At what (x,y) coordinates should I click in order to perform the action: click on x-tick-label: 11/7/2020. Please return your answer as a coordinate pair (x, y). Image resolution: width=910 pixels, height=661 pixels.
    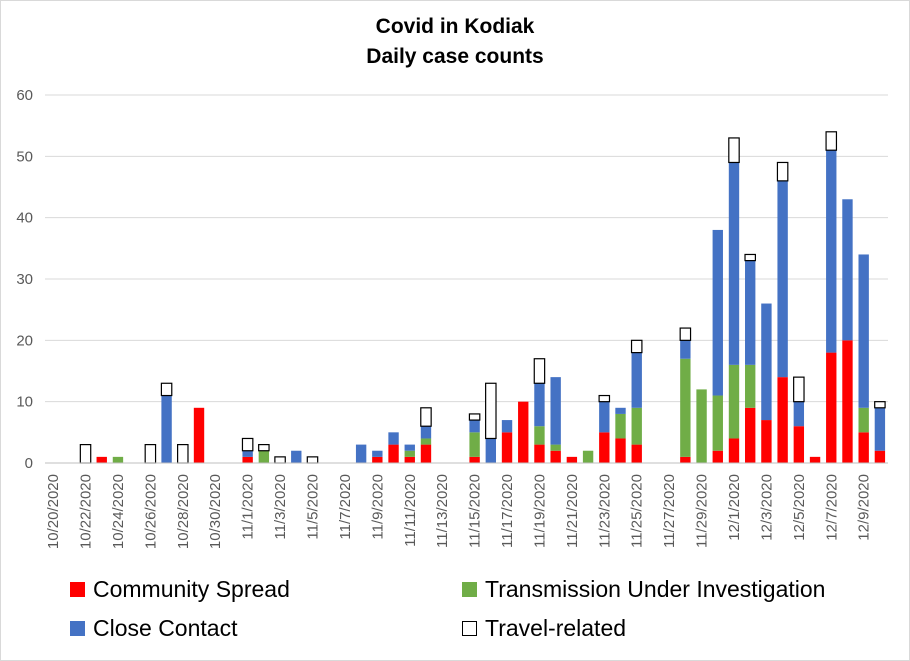
    Looking at the image, I should click on (345, 507).